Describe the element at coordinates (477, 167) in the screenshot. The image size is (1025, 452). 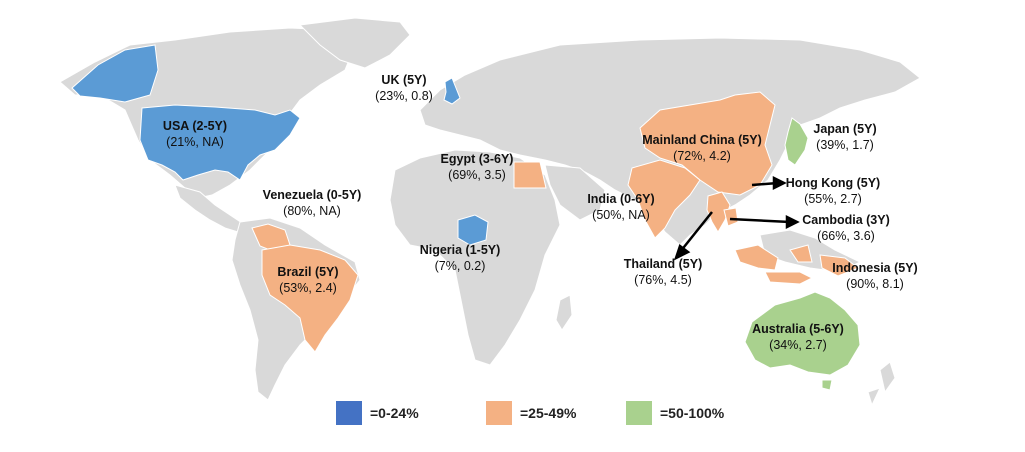
I see `label-egypt: Egypt (3-6Y) (69%, 3.5)` at that location.